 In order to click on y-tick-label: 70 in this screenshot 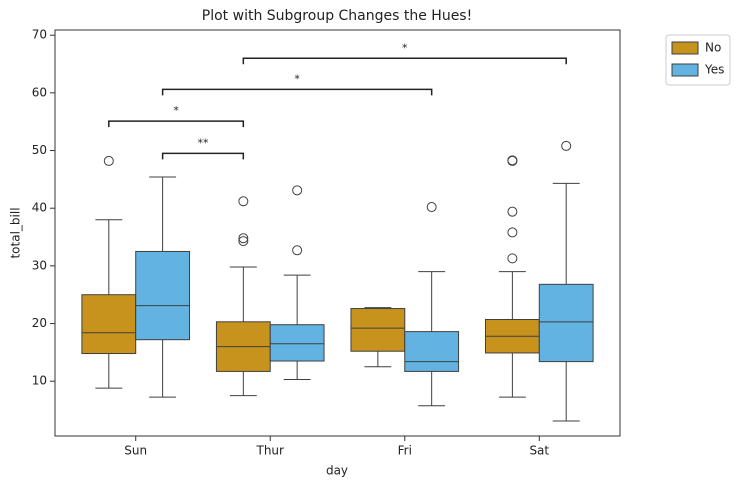, I will do `click(39, 35)`.